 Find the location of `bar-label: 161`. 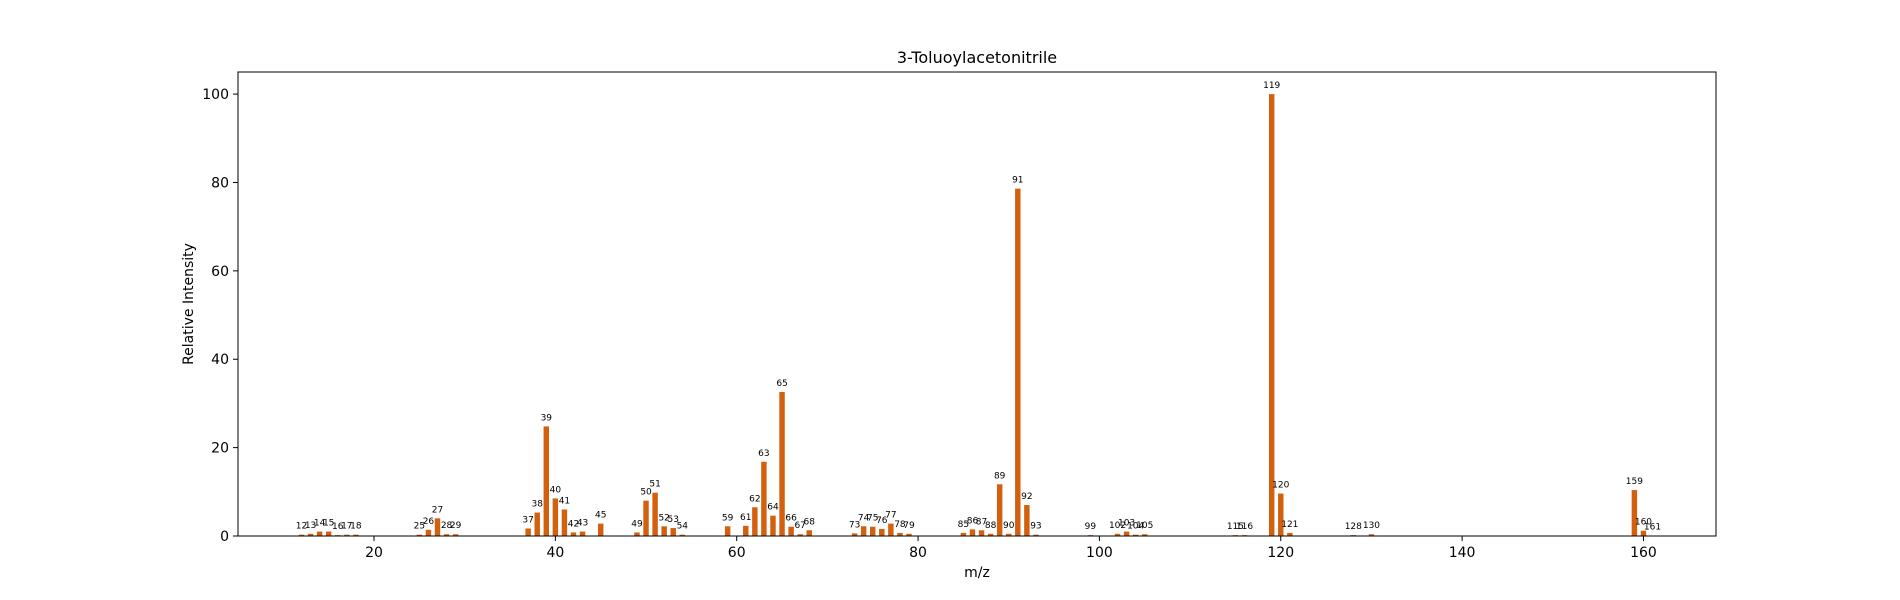

bar-label: 161 is located at coordinates (1652, 528).